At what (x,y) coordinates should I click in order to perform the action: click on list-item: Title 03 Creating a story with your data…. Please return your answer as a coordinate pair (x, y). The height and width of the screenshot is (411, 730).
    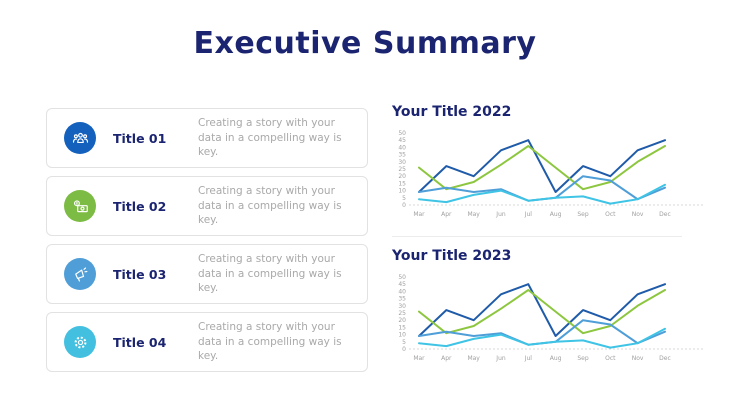
    Looking at the image, I should click on (207, 274).